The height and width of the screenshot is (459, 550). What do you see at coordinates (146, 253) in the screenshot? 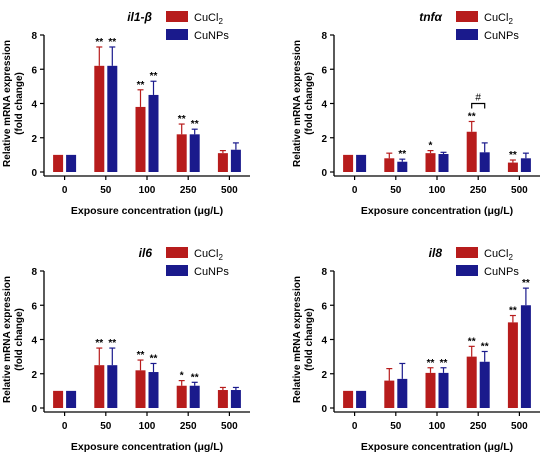
I see `panel-title: il6` at bounding box center [146, 253].